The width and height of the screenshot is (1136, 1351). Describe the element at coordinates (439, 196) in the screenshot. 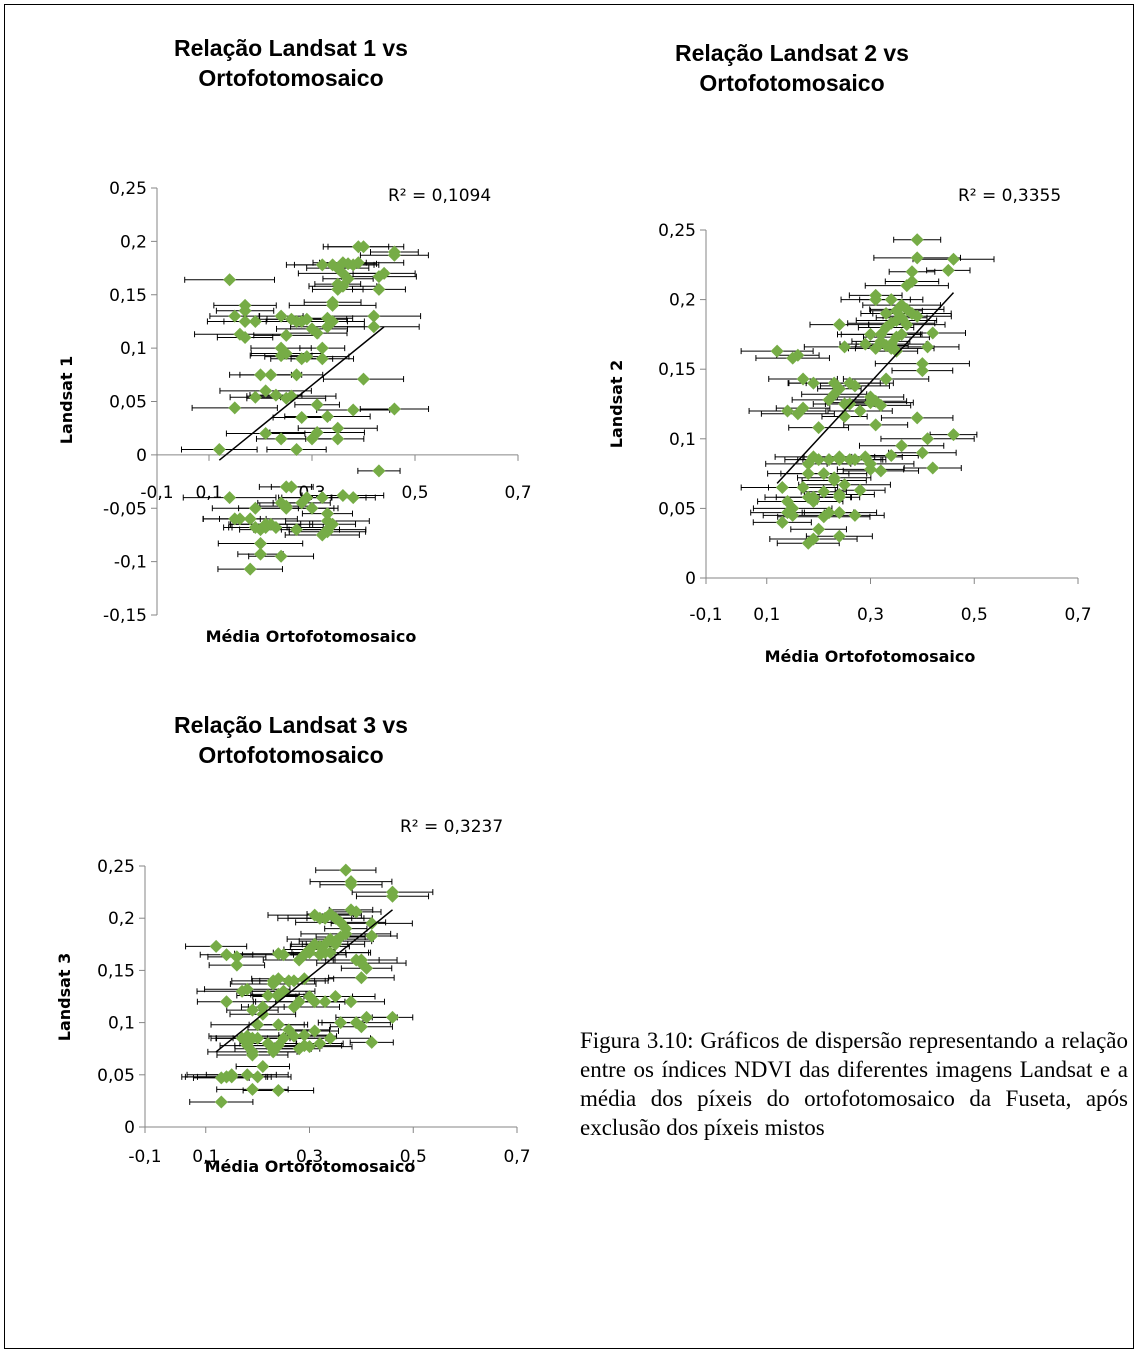

I see `r-squared-label: R² = 0,1094` at that location.